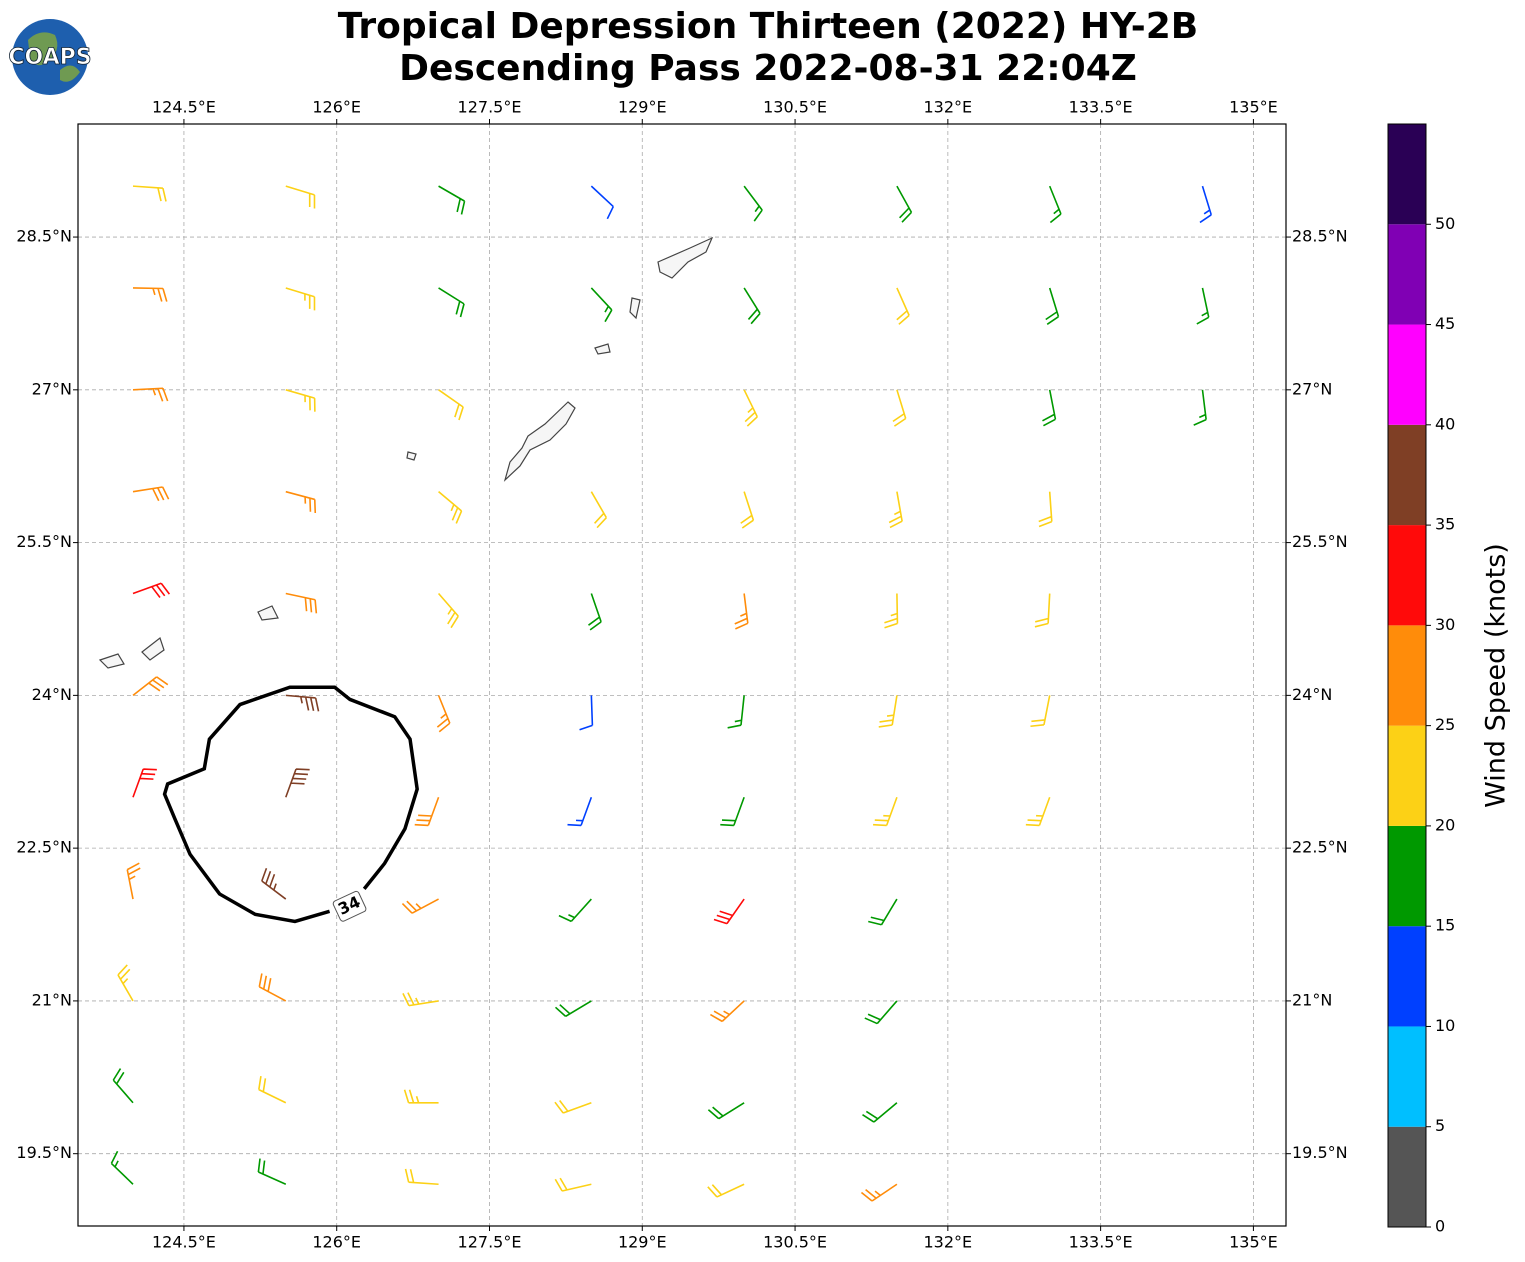 The image size is (1525, 1262). I want to click on colorbar-tick-label: 40, so click(1445, 423).